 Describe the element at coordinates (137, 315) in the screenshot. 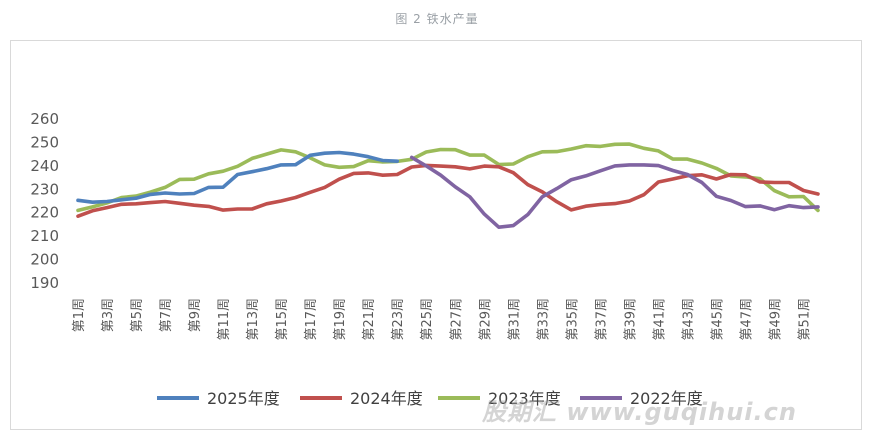

I see `x-tick-label: 第5周` at that location.